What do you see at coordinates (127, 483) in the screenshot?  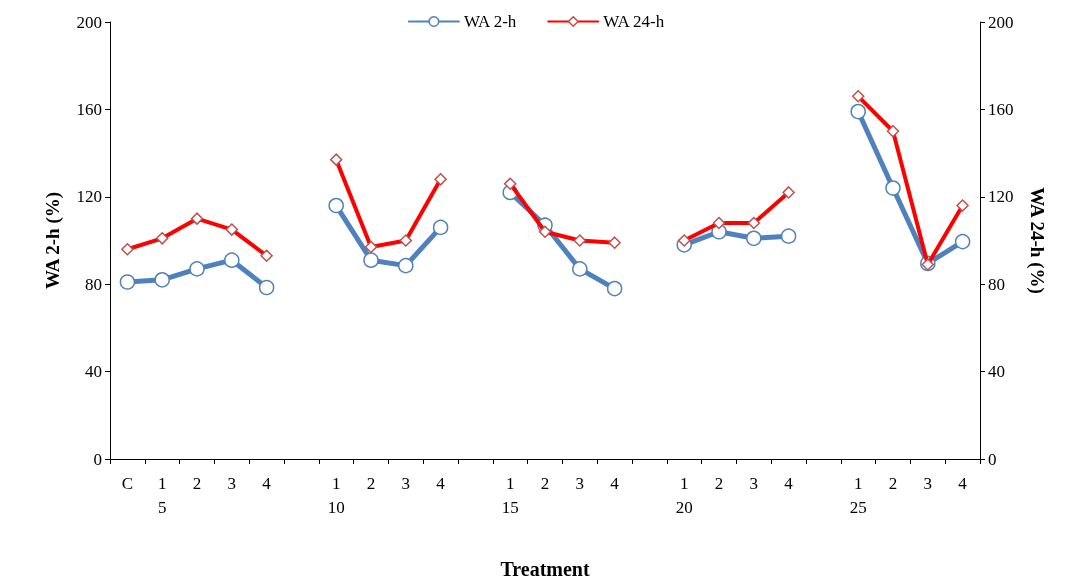 I see `x-tick-label: C` at bounding box center [127, 483].